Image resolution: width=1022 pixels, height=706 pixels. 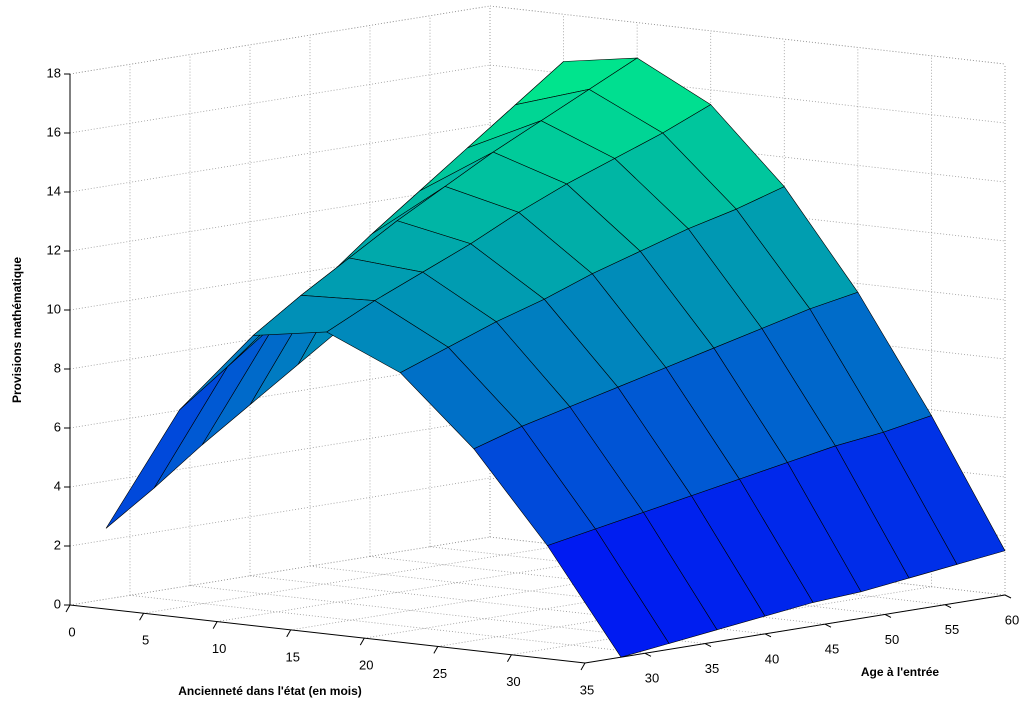 What do you see at coordinates (587, 689) in the screenshot?
I see `x-tick-label: 35` at bounding box center [587, 689].